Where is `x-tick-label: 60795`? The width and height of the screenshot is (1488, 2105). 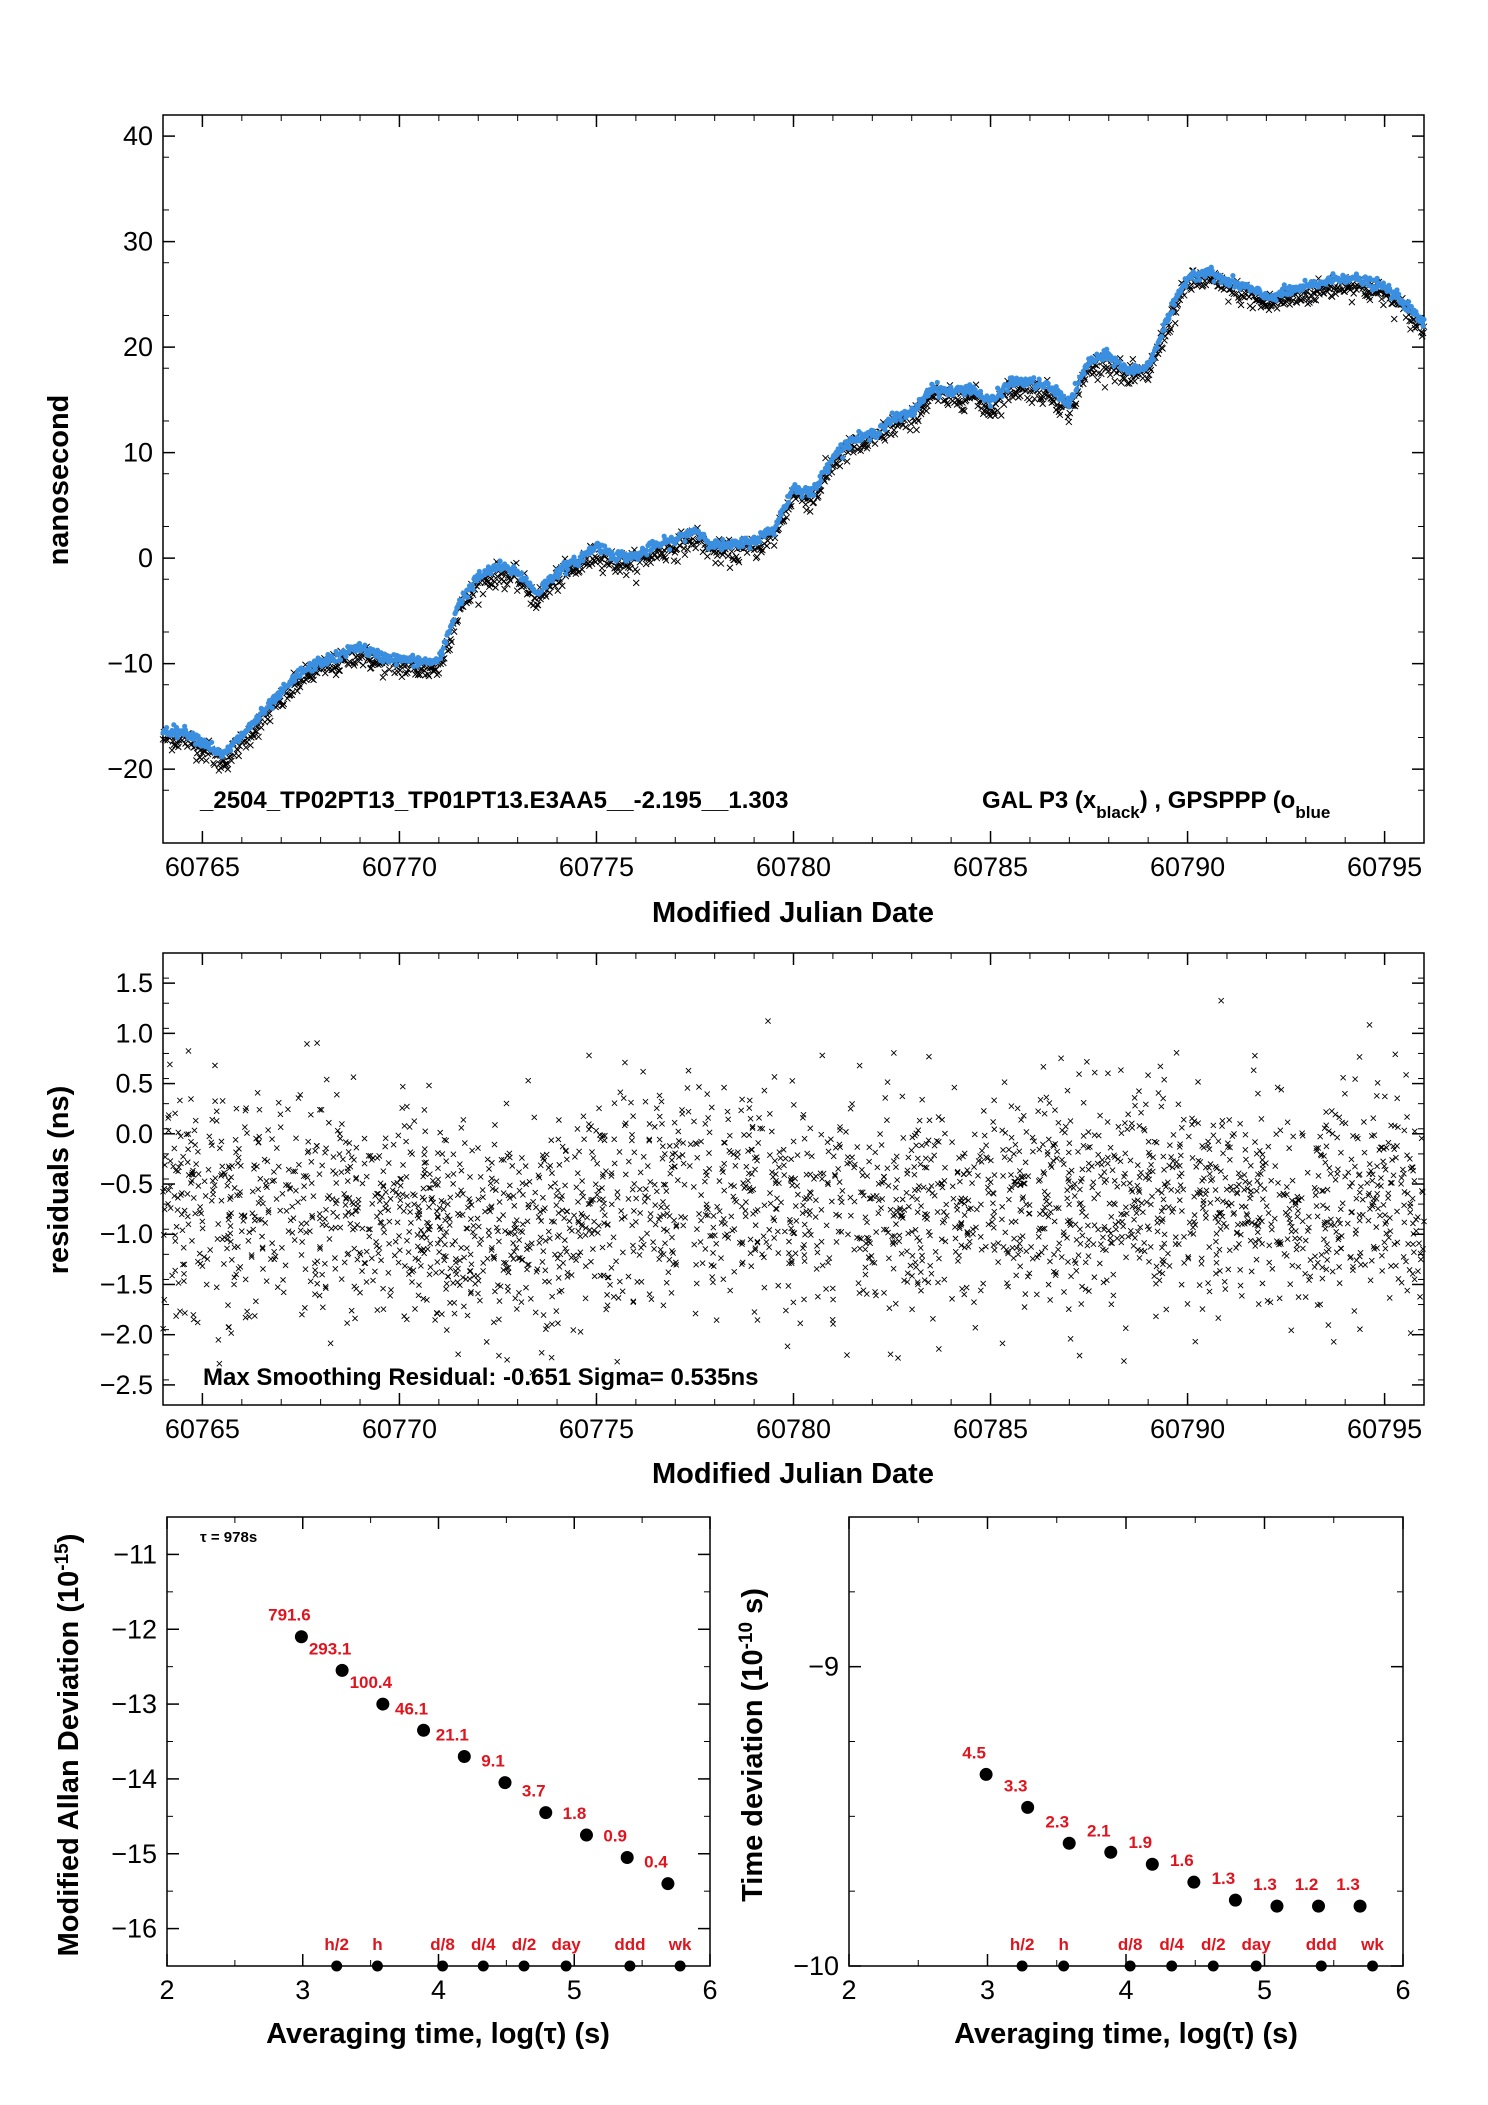
x-tick-label: 60795 is located at coordinates (1384, 1429).